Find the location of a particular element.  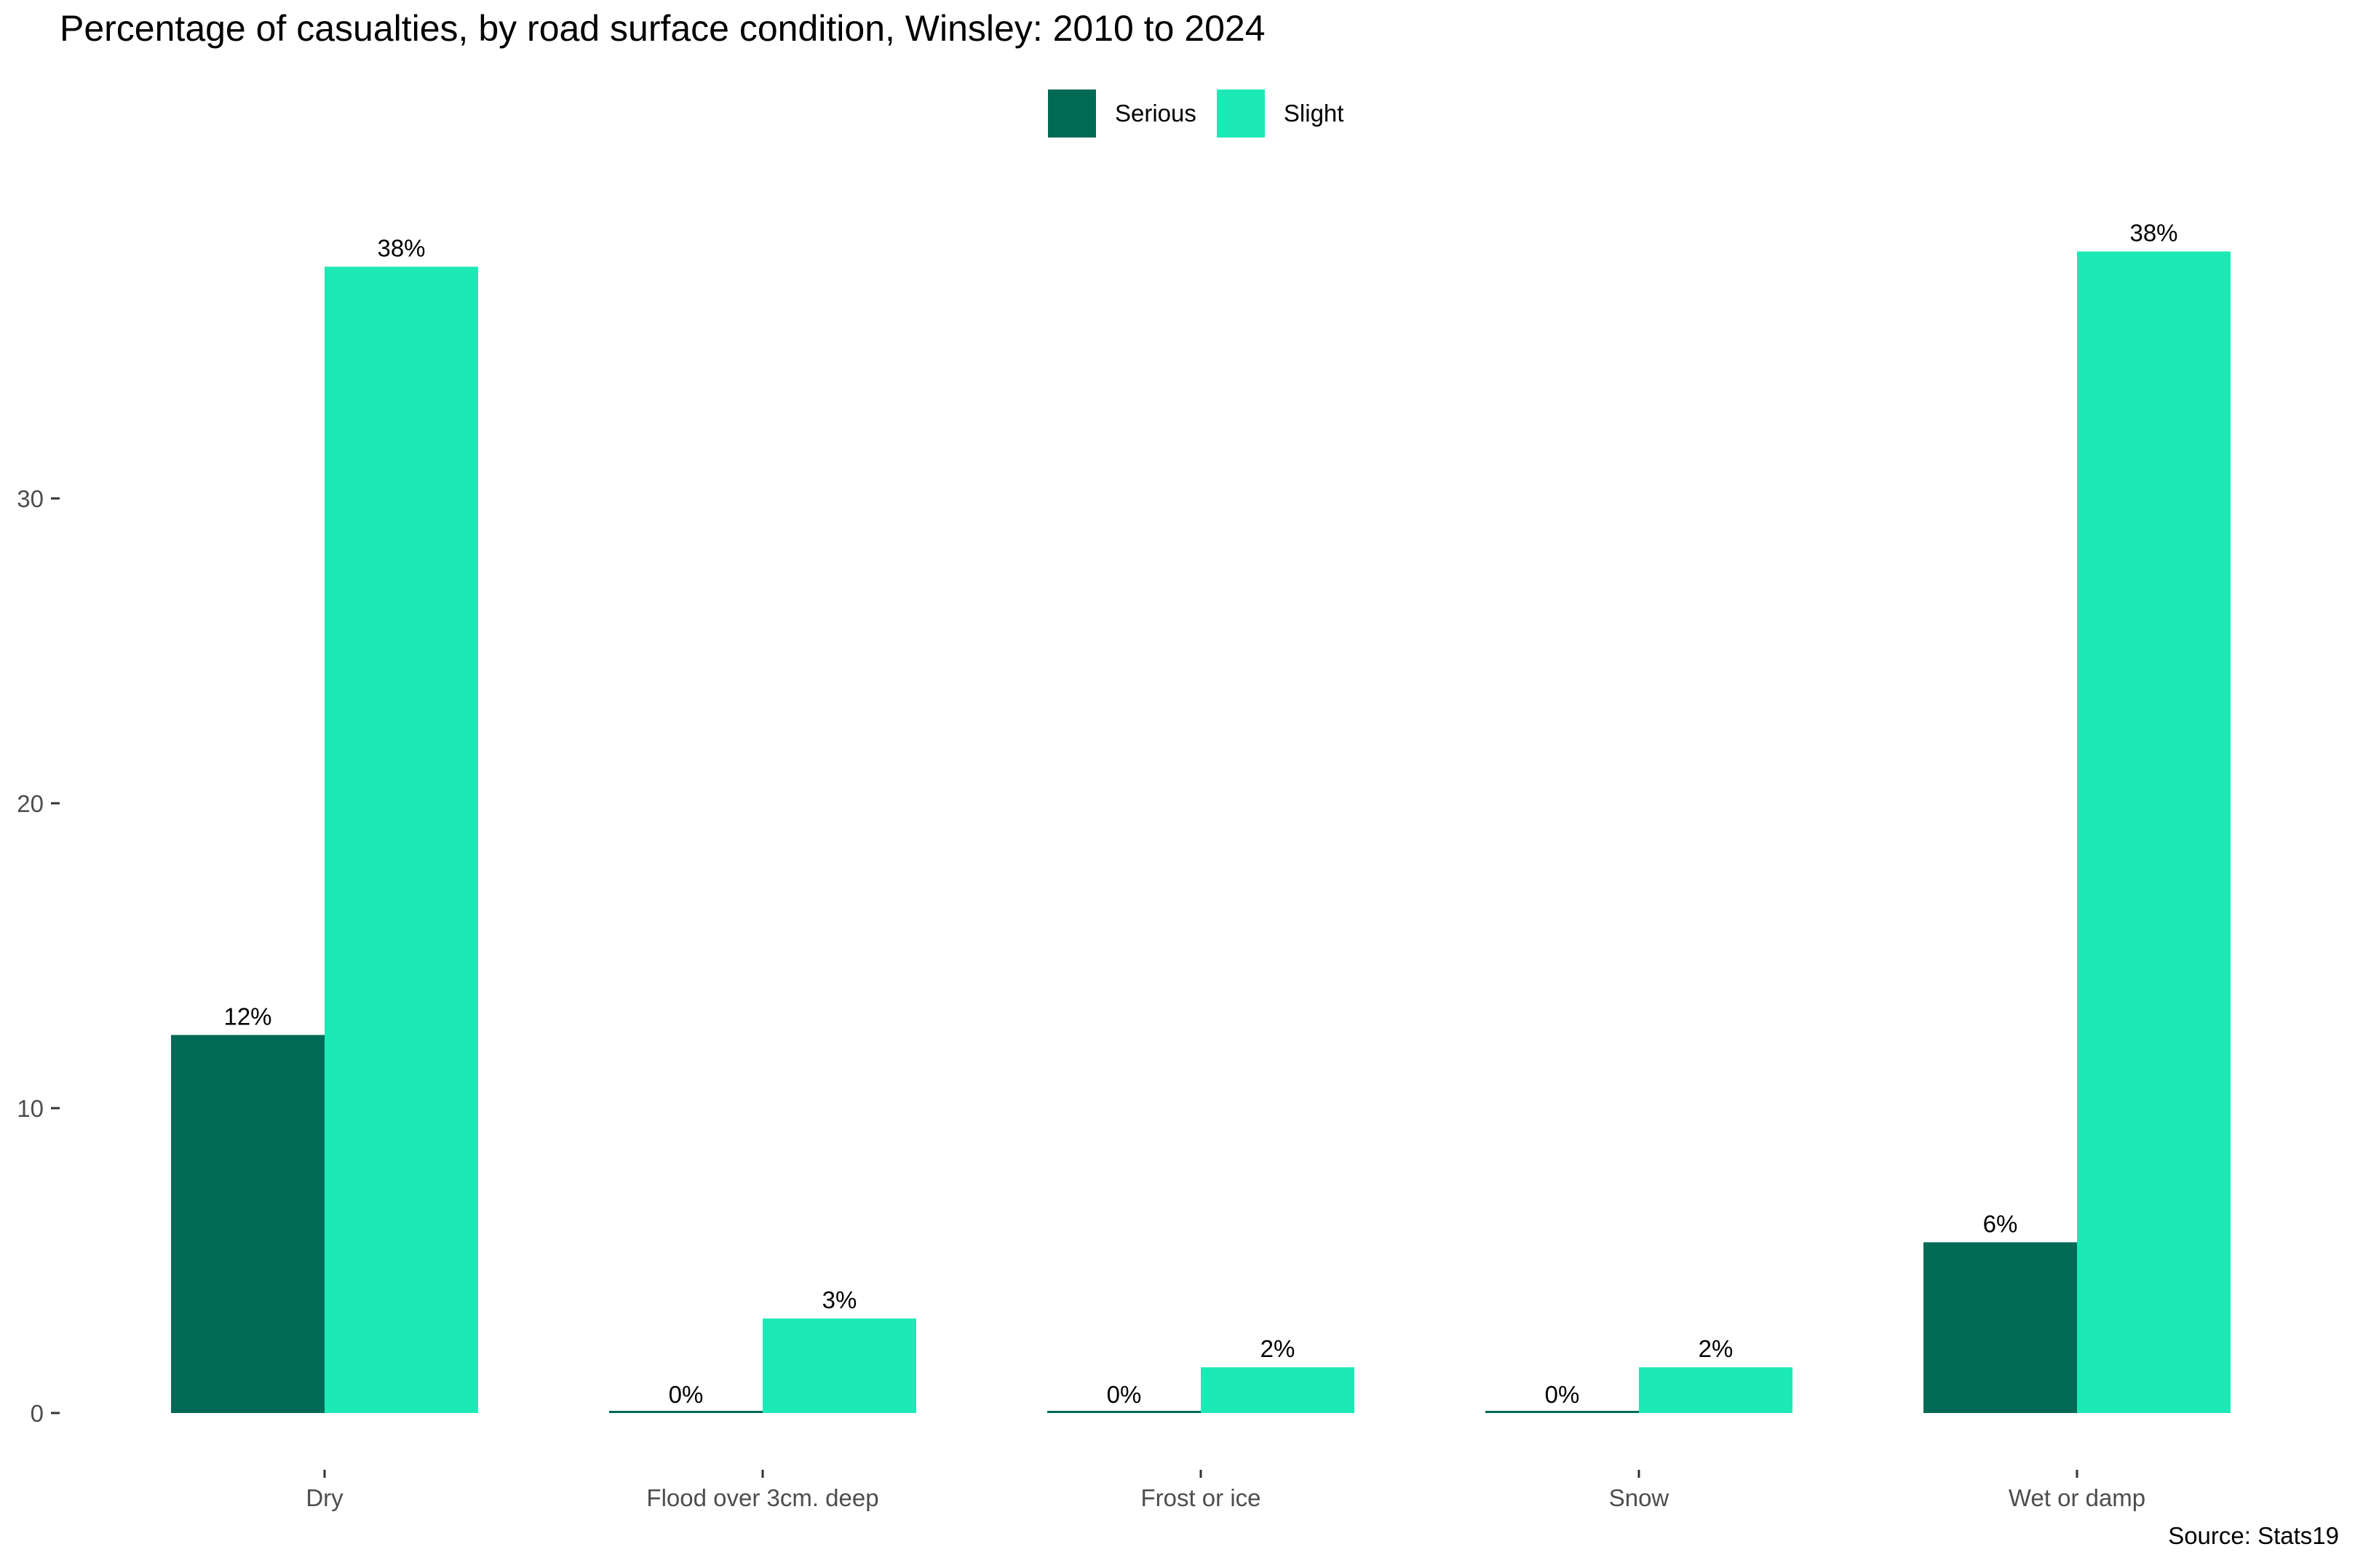

x-tick-label: Wet or damp is located at coordinates (2077, 1497).